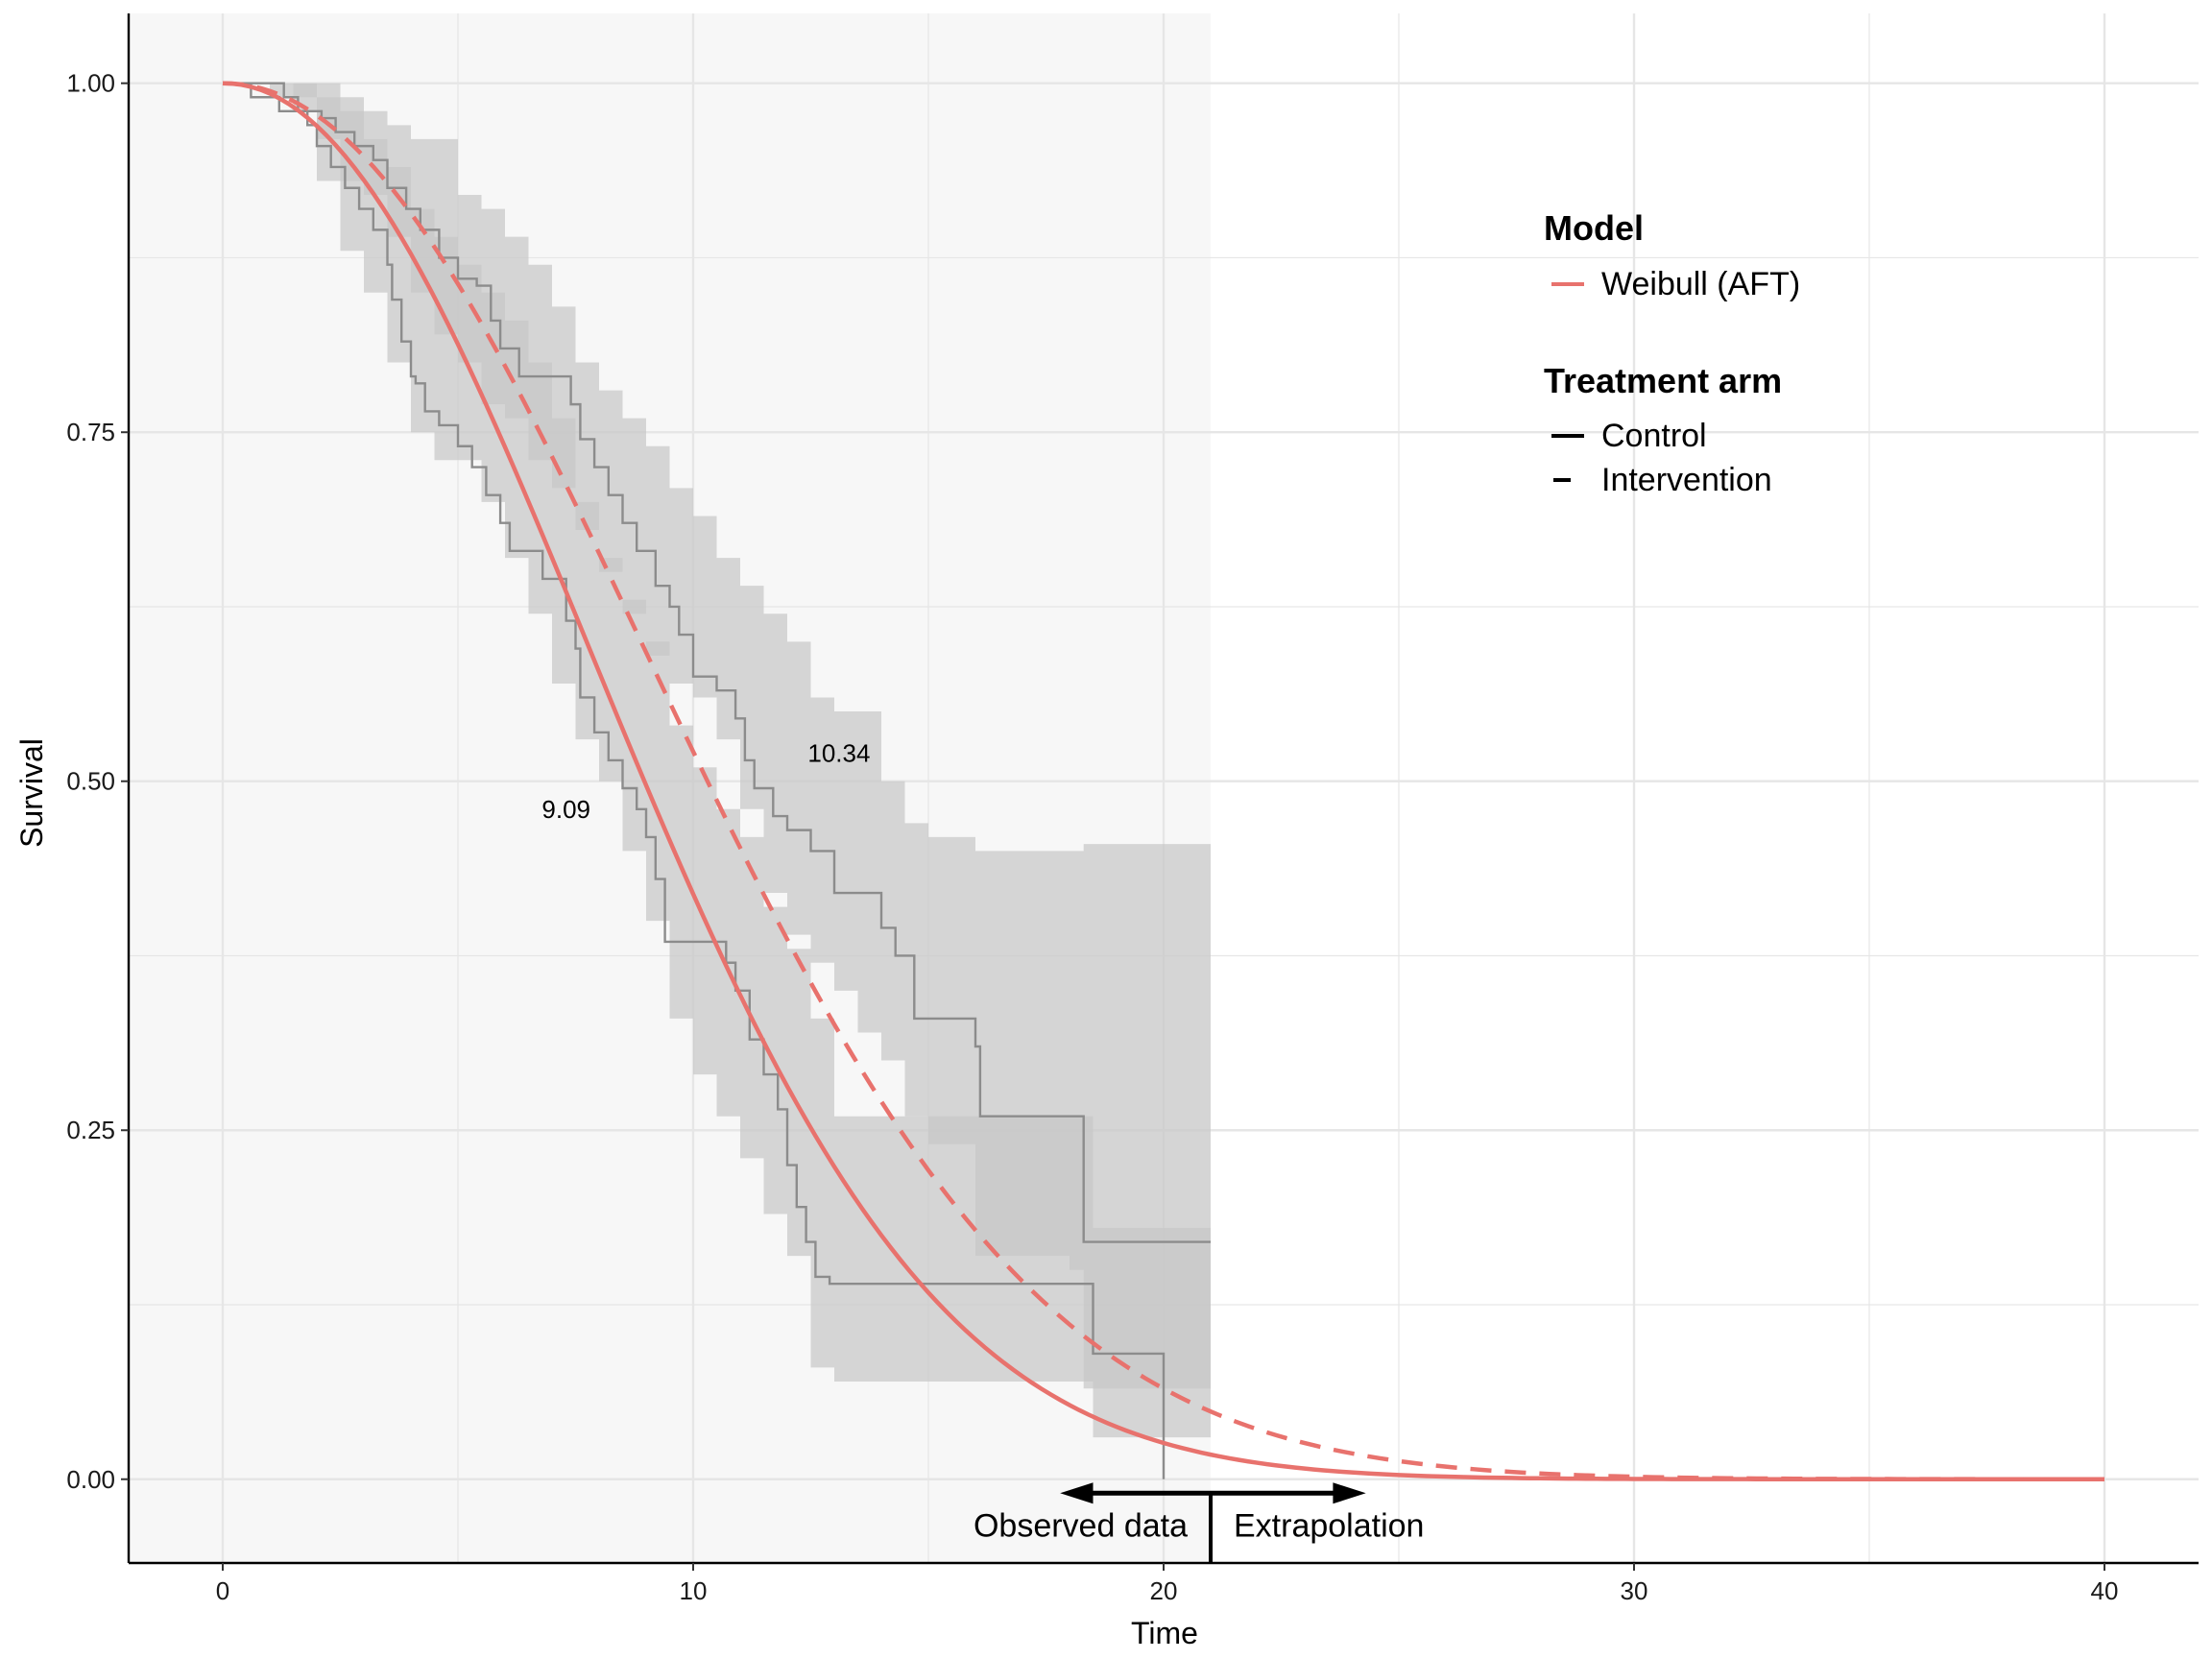 The height and width of the screenshot is (1659, 2212). Describe the element at coordinates (1654, 436) in the screenshot. I see `legend-control-item: Control` at that location.